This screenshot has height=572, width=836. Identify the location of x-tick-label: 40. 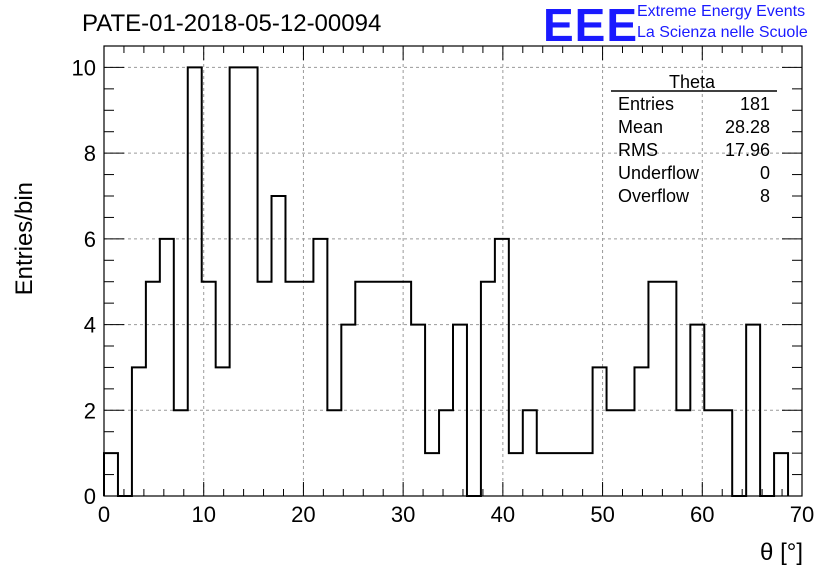
(503, 514).